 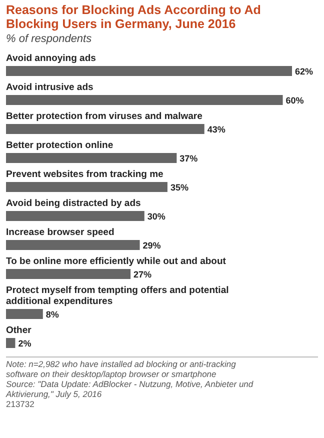 I want to click on data-label: 43%, so click(x=216, y=129).